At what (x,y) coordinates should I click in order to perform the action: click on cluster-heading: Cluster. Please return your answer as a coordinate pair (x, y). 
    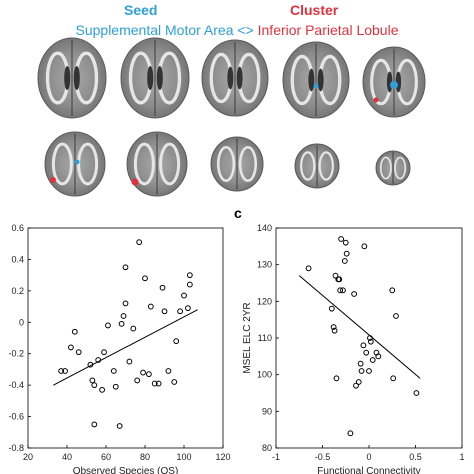
    Looking at the image, I should click on (314, 10).